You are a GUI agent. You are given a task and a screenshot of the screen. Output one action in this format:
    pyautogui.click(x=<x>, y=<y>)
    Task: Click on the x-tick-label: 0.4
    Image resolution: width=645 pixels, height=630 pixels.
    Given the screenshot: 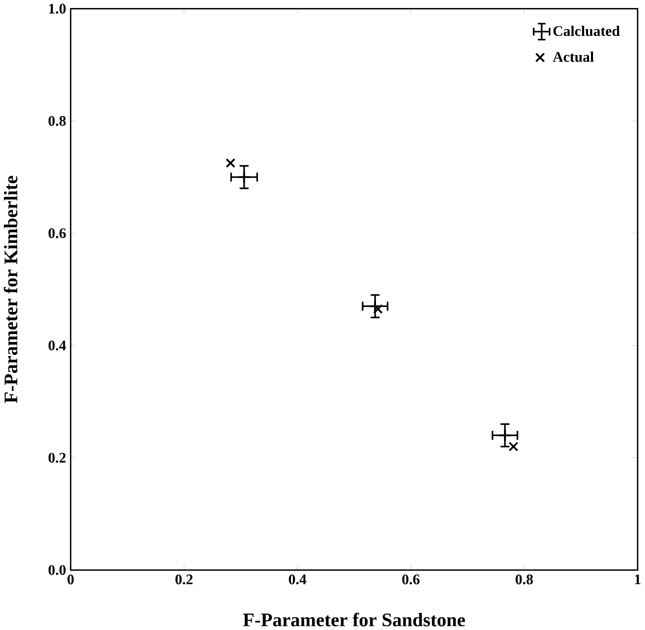 What is the action you would take?
    pyautogui.click(x=297, y=579)
    